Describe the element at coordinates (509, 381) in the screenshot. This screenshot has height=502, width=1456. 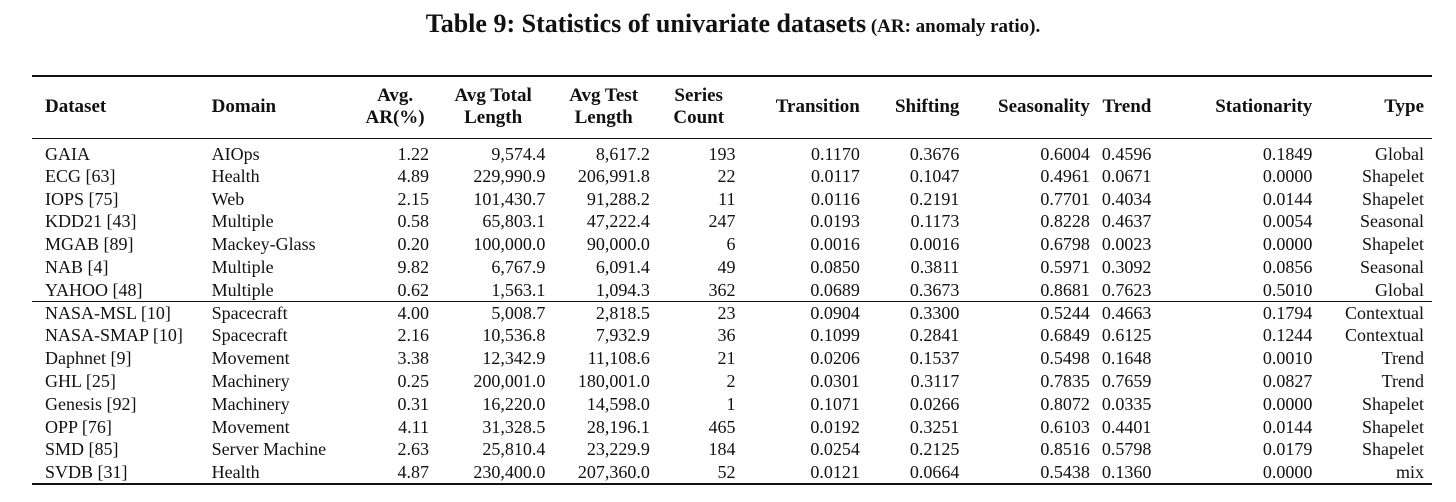
I see `cell-avg-total-length: 200,001.0` at that location.